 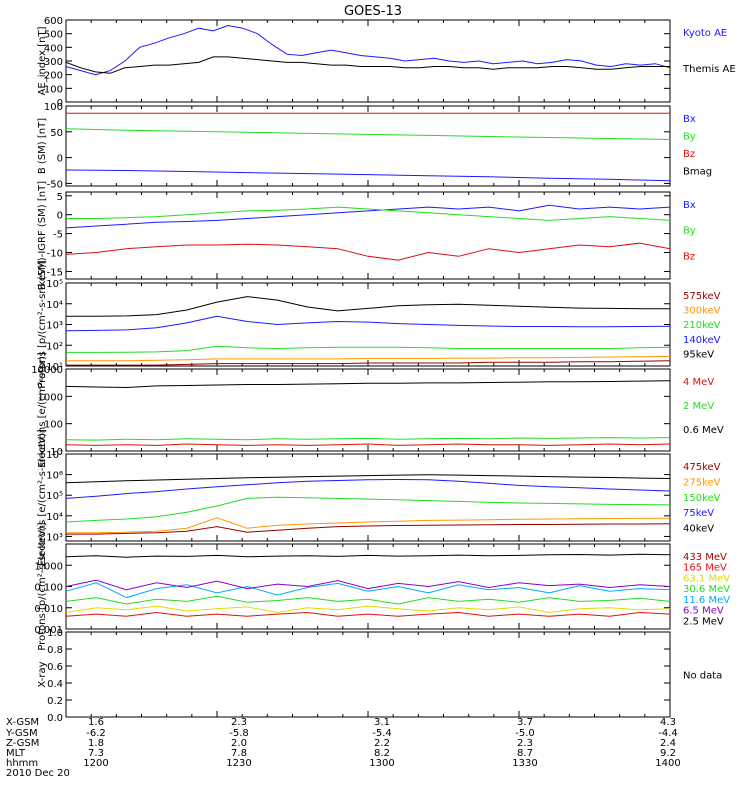 What do you see at coordinates (54, 284) in the screenshot?
I see `y-tick-label: 10⁵` at bounding box center [54, 284].